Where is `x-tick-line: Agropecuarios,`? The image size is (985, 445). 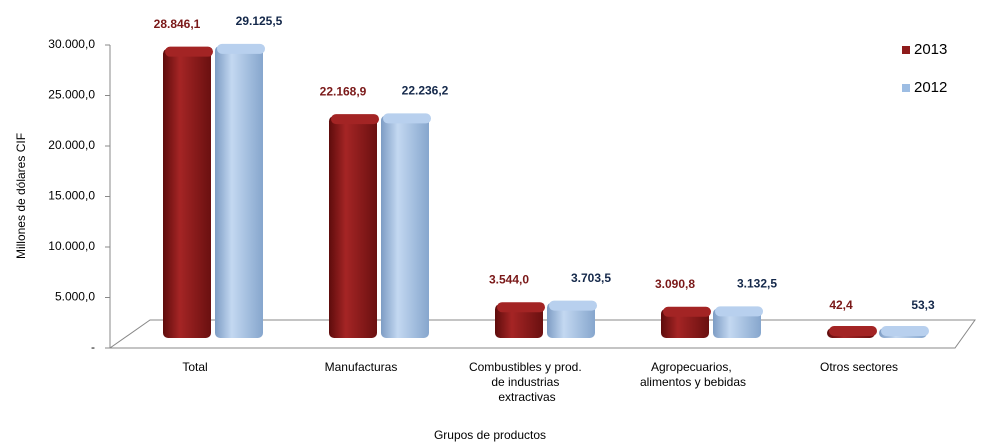
x-tick-line: Agropecuarios, is located at coordinates (693, 367).